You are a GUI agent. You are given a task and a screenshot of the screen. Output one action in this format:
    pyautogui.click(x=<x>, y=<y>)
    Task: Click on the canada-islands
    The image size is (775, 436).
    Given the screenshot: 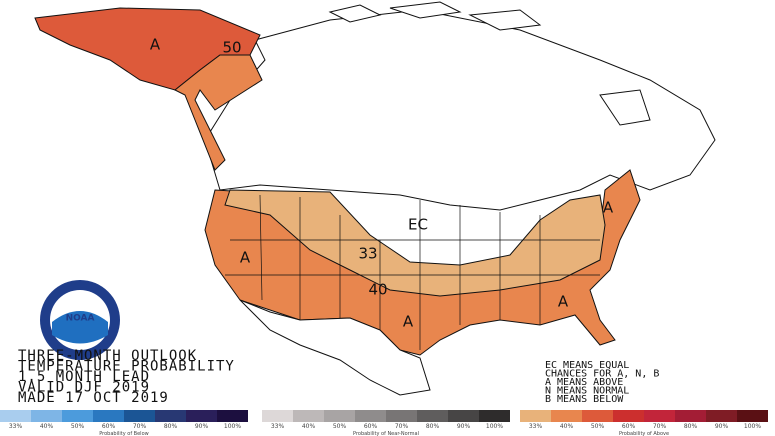 What is the action you would take?
    pyautogui.click(x=489, y=63)
    